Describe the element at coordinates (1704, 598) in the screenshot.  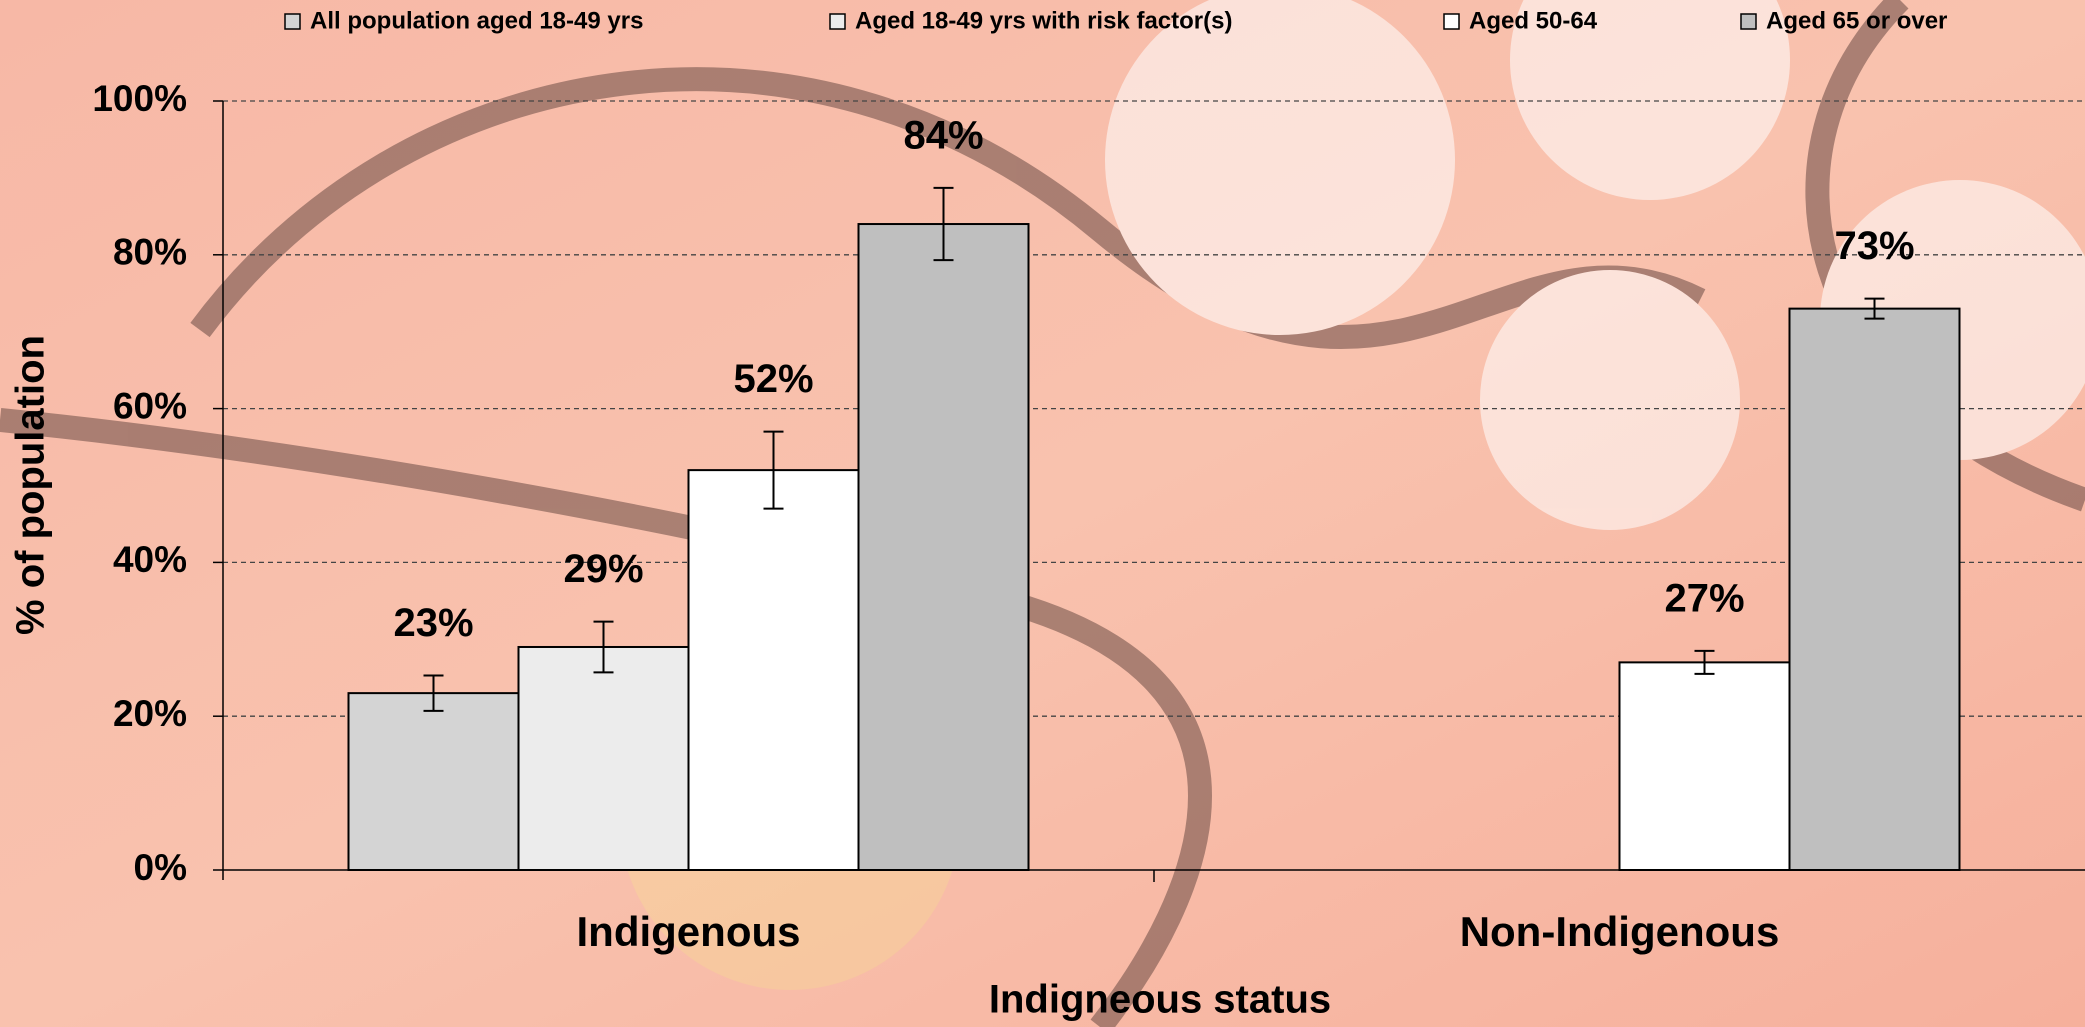
I see `data-label: 27%` at that location.